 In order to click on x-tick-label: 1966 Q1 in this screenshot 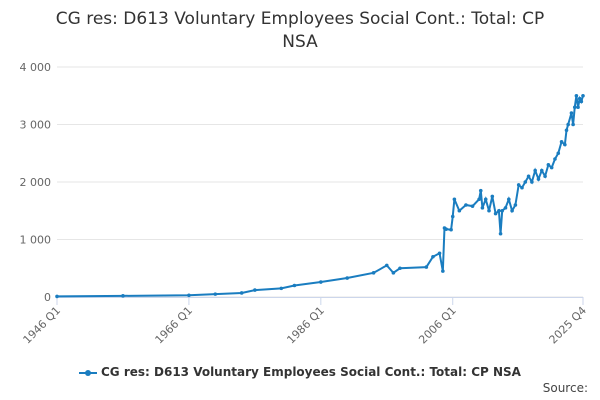, I will do `click(173, 325)`.